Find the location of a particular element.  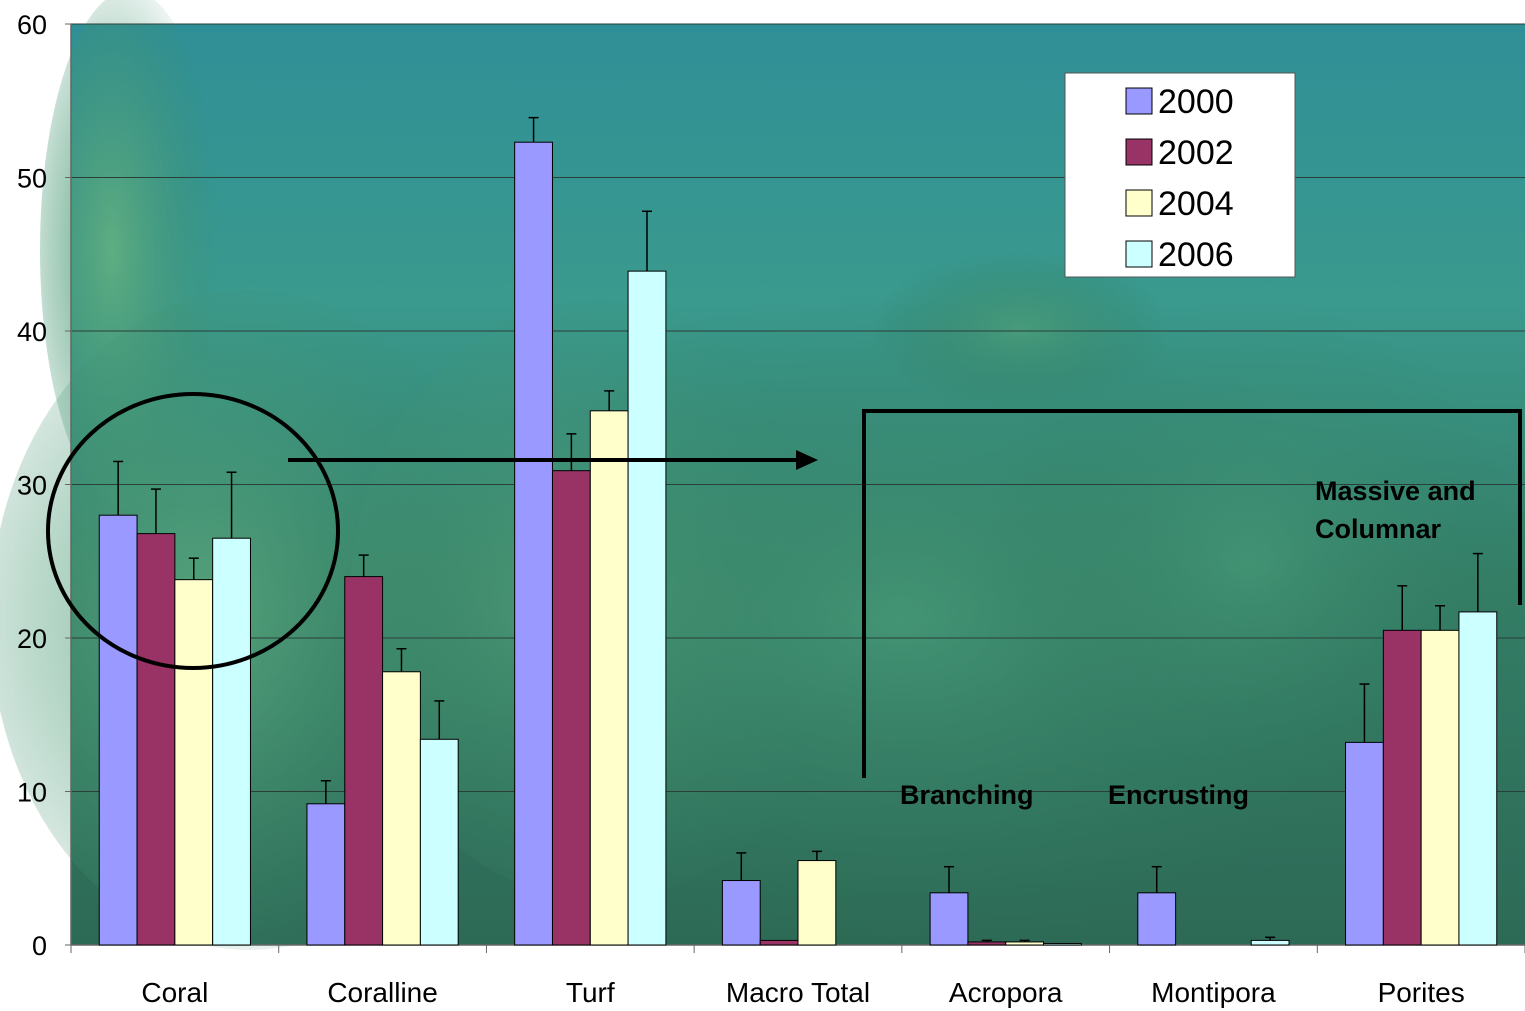

bar-2000-turf is located at coordinates (533, 543).